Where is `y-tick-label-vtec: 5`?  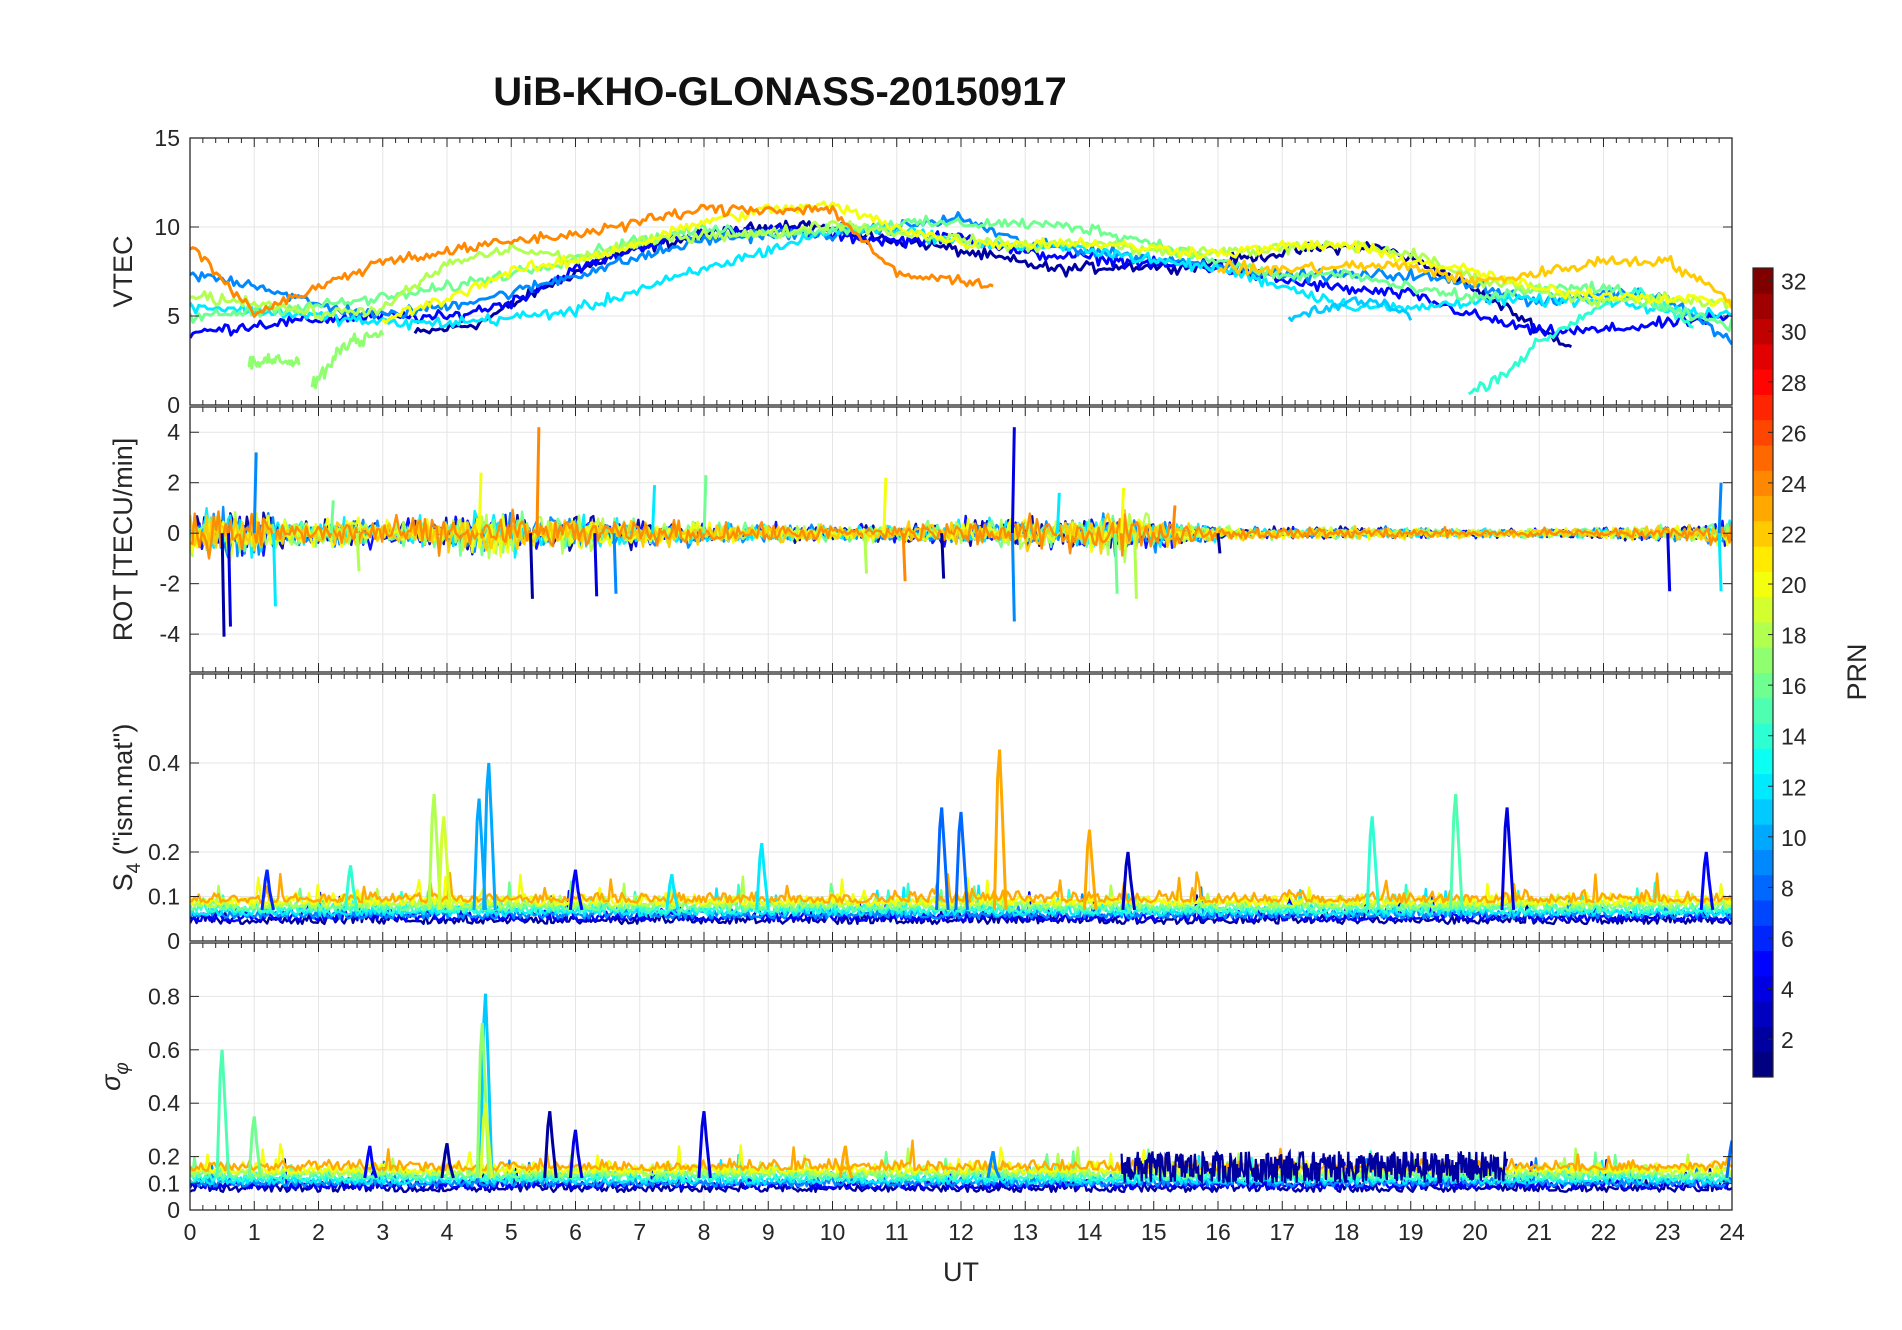
y-tick-label-vtec: 5 is located at coordinates (173, 316).